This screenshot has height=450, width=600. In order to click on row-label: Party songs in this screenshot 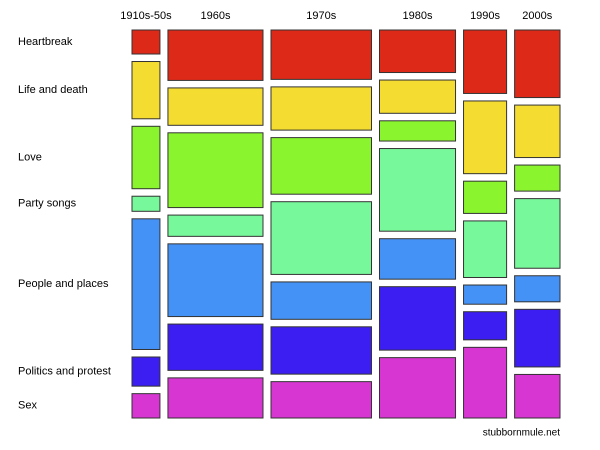, I will do `click(47, 204)`.